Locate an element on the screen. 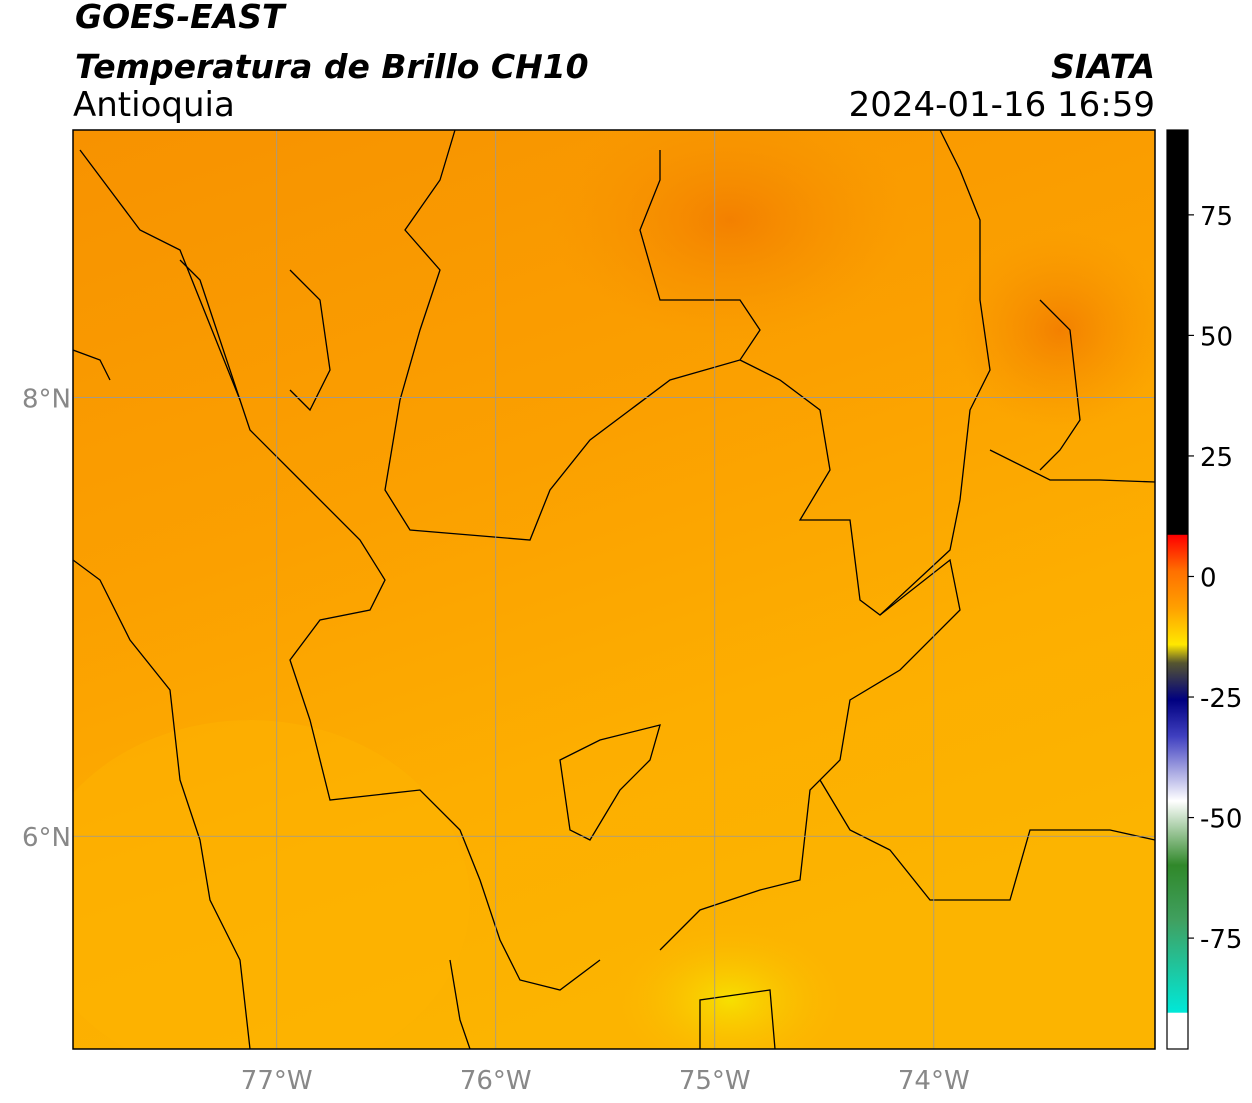  colorbar-ticks: 75 50 25 0 -25 -50 -75 is located at coordinates (1215, 578).